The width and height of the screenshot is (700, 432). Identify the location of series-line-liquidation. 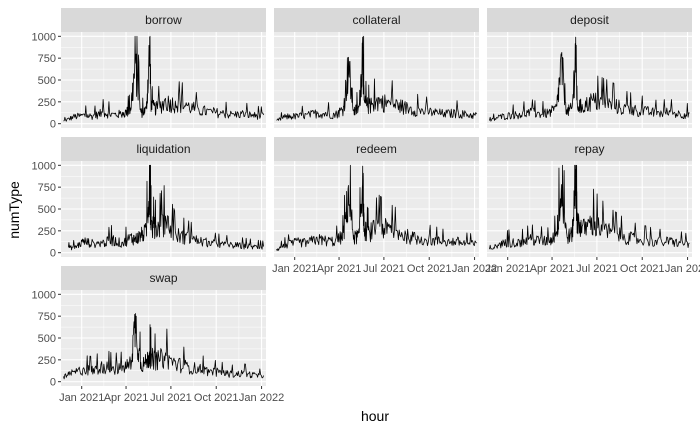
(165, 207).